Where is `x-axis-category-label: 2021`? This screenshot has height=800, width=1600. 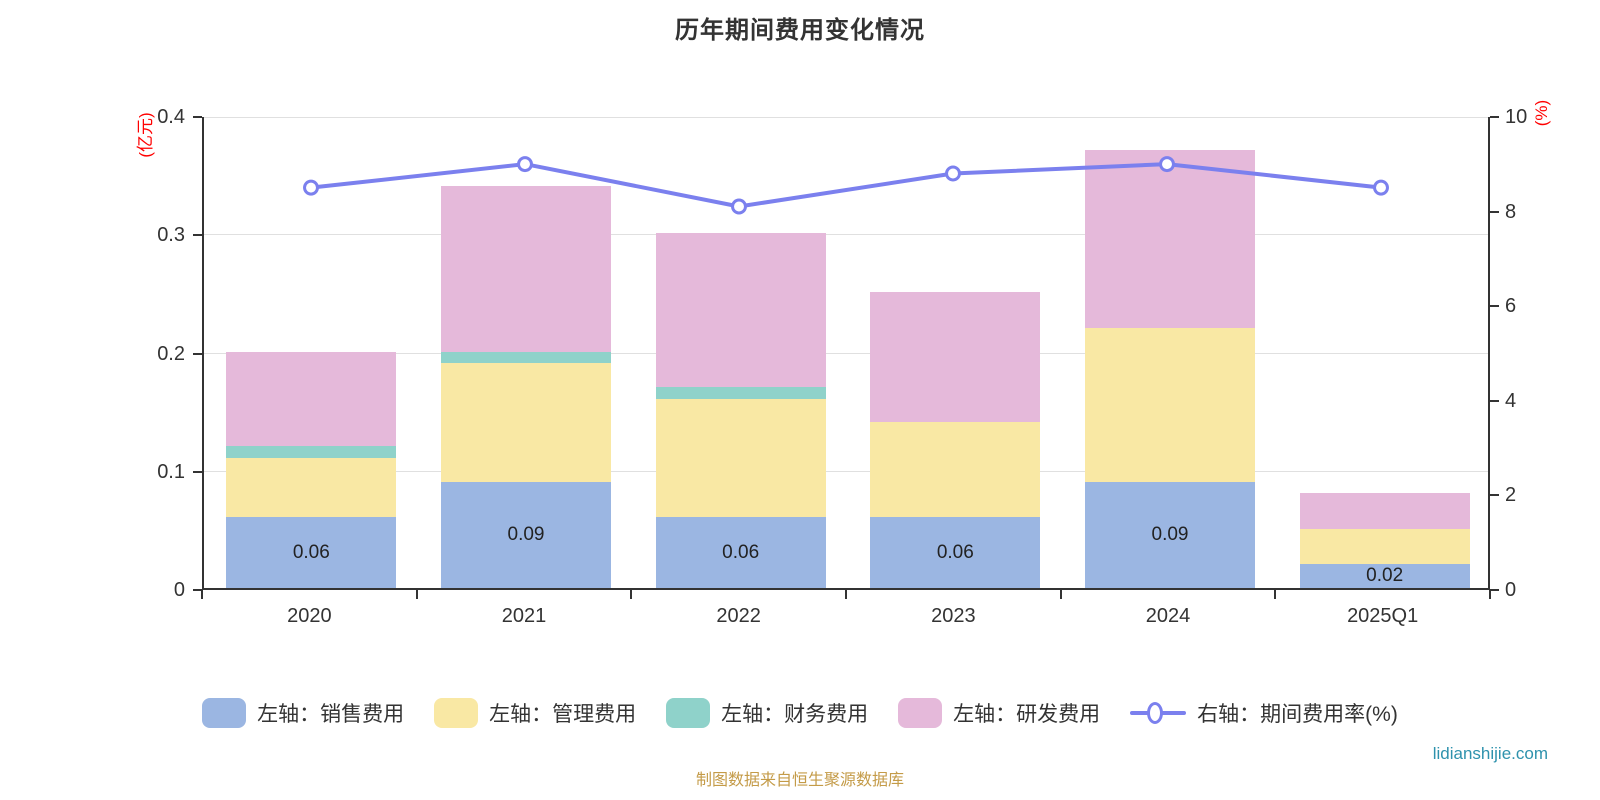
x-axis-category-label: 2021 is located at coordinates (524, 616).